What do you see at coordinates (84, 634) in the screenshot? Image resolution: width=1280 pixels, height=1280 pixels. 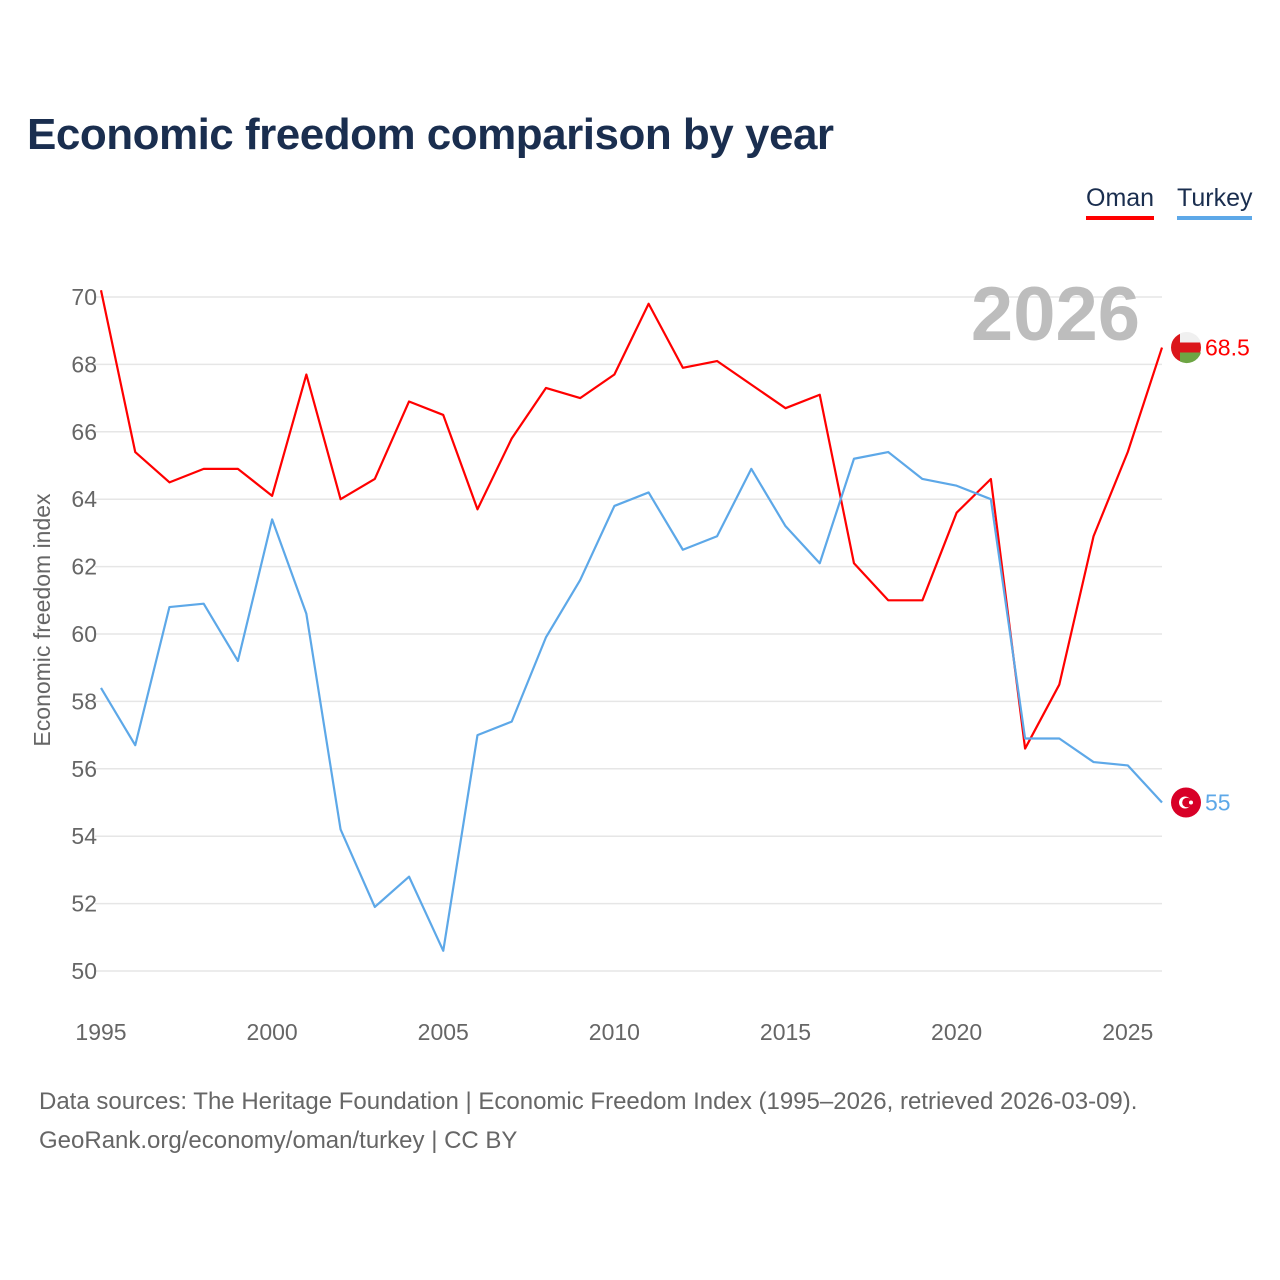 I see `y-tick-label: 60` at bounding box center [84, 634].